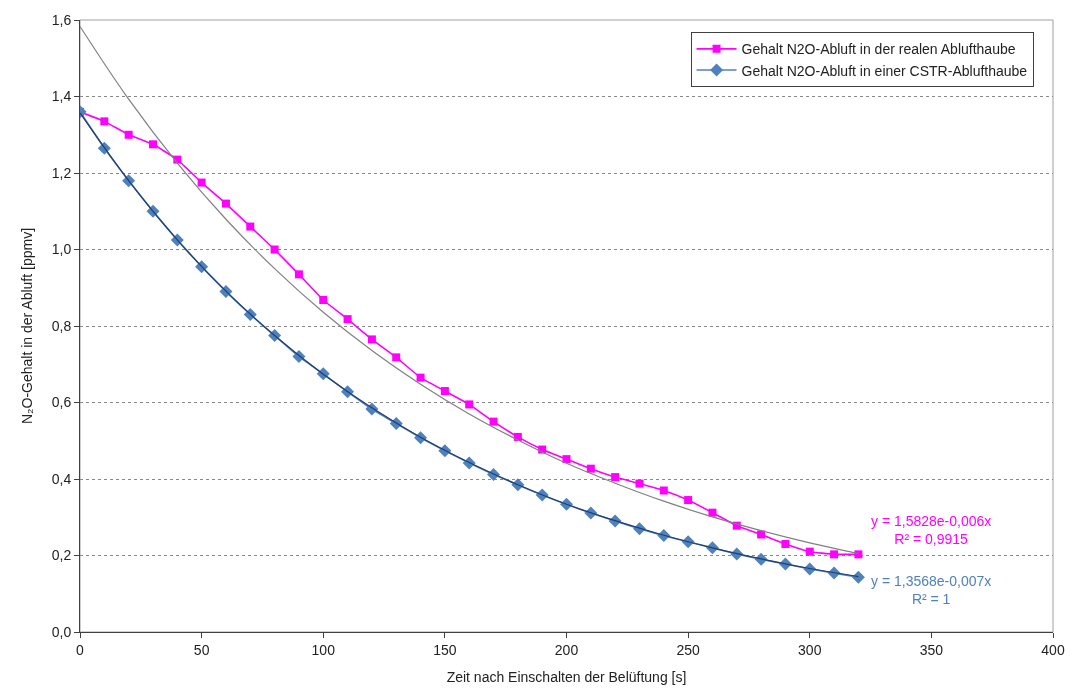  Describe the element at coordinates (201, 649) in the screenshot. I see `x-tick-label: 50` at that location.